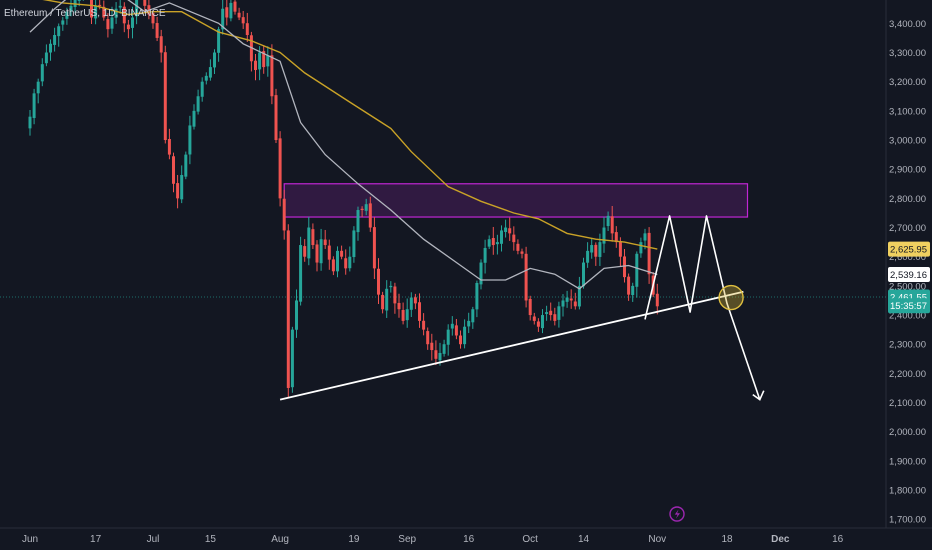 This screenshot has width=932, height=550. What do you see at coordinates (469, 539) in the screenshot?
I see `time-tick-label: 16` at bounding box center [469, 539].